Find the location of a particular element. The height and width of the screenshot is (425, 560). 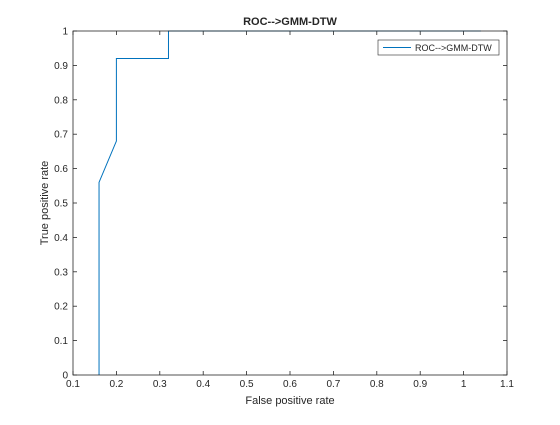

legend-entry-label: ROC-->GMM-DTW is located at coordinates (453, 48).